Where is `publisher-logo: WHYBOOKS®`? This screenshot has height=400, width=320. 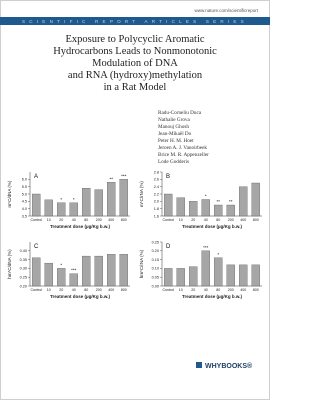
publisher-logo: WHYBOOKS® is located at coordinates (224, 366).